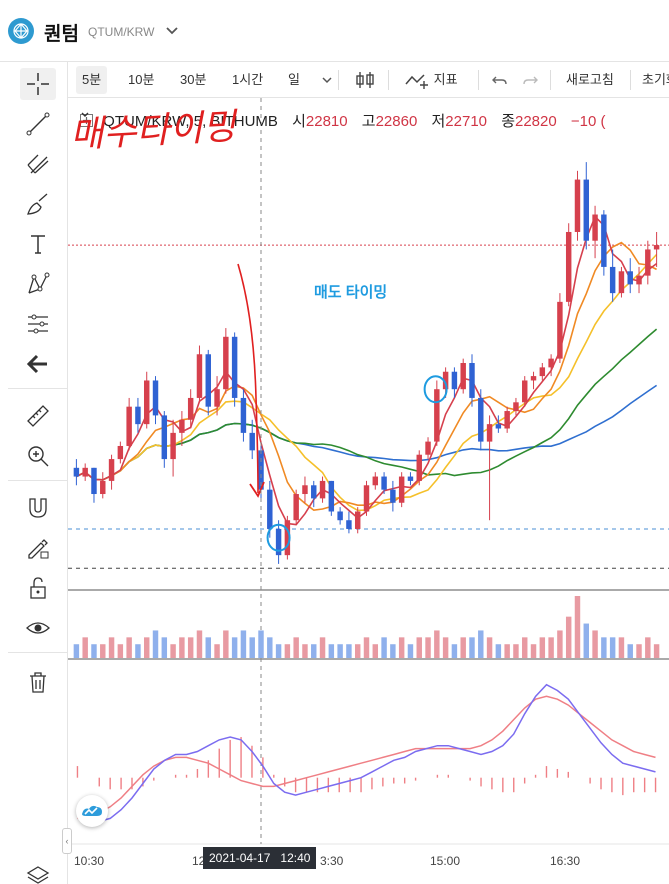 Image resolution: width=669 pixels, height=884 pixels. Describe the element at coordinates (38, 284) in the screenshot. I see `pattern-tool-icon` at that location.